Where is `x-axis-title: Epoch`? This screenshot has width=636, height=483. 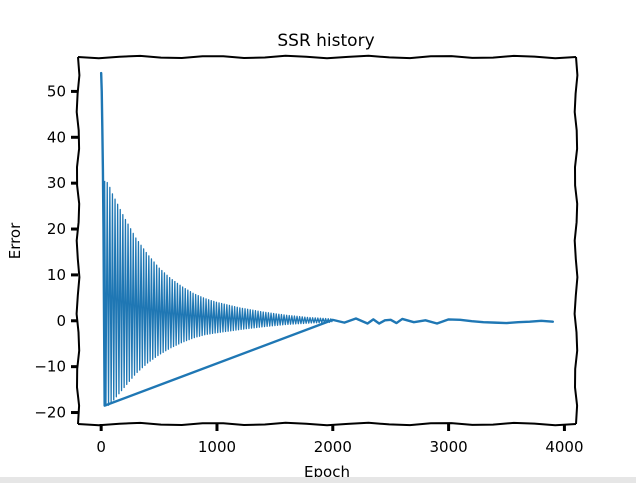 x-axis-title: Epoch is located at coordinates (327, 470).